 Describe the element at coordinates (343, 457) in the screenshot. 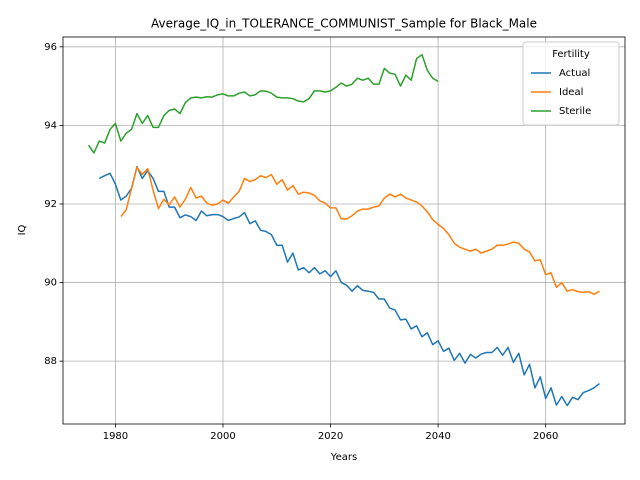

I see `x-axis-label: Years` at that location.